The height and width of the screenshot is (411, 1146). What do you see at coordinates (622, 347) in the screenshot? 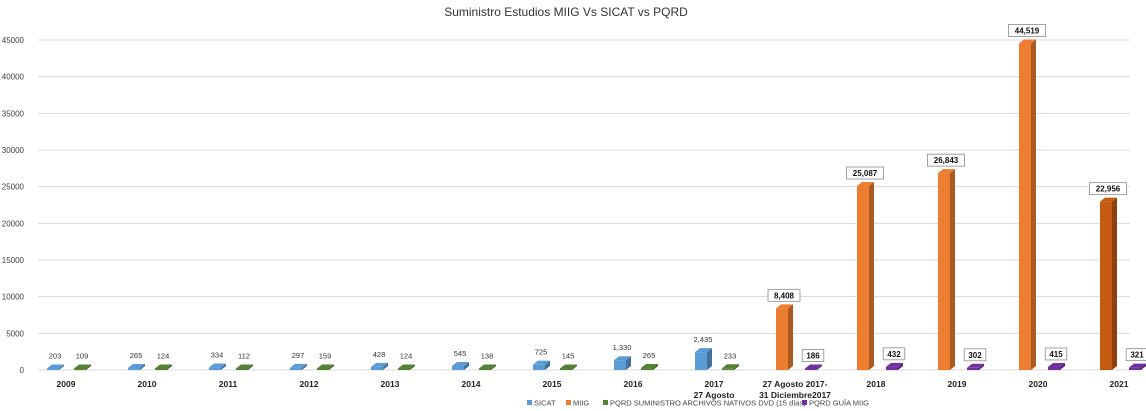
I see `data-label: 1,330` at bounding box center [622, 347].